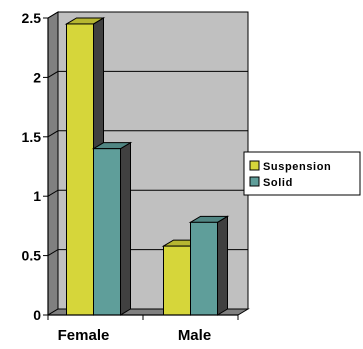  I want to click on y-tick-label: 1, so click(37, 196).